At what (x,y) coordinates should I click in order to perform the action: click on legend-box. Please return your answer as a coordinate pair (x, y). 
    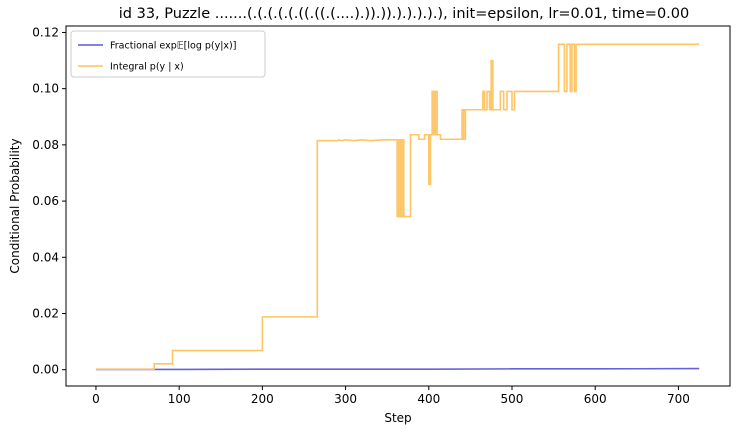
    Looking at the image, I should click on (168, 54).